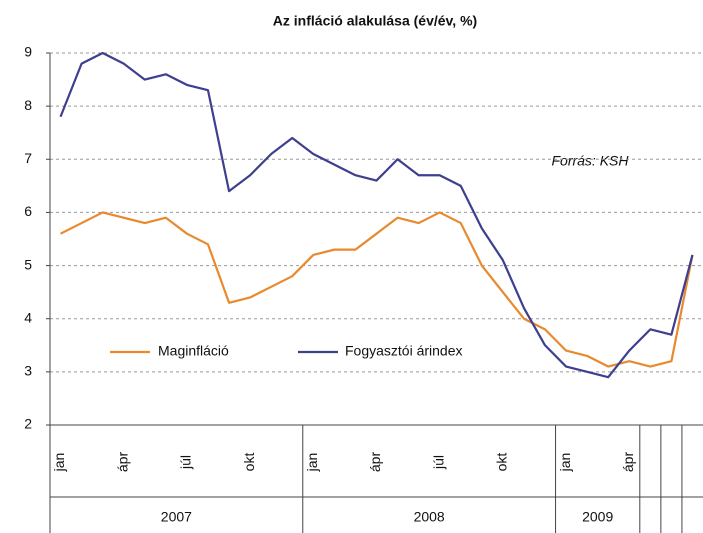 The image size is (703, 533). What do you see at coordinates (375, 21) in the screenshot?
I see `chart-title: Az infláció alakulása (év/év, %)` at bounding box center [375, 21].